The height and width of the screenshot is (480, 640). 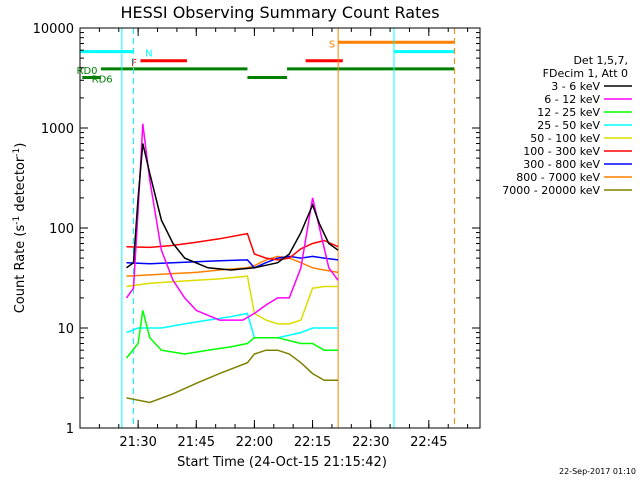 I want to click on series-line-3-6-kev, so click(x=232, y=207).